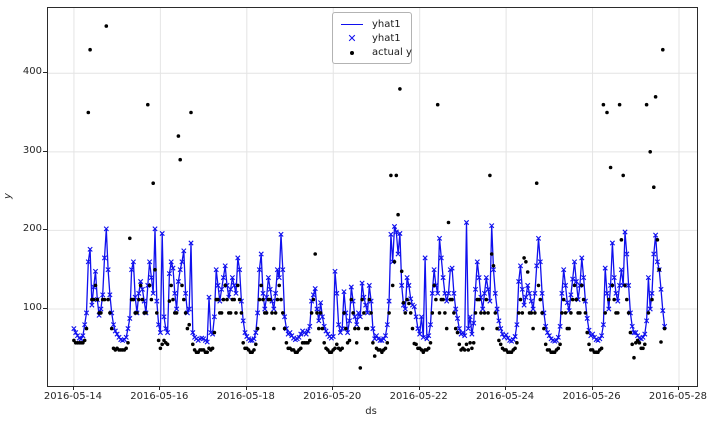 This screenshot has width=710, height=424. What do you see at coordinates (505, 396) in the screenshot?
I see `x-tick-label: 2016-05-24` at bounding box center [505, 396].